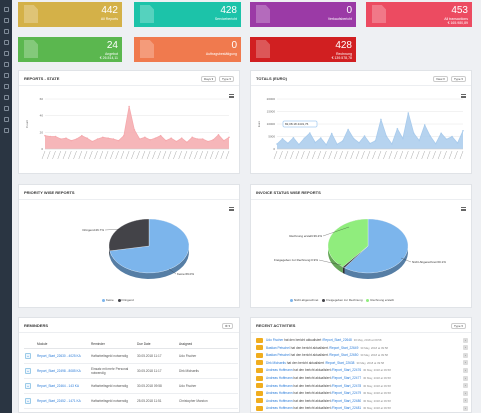  I want to click on activity-report-link: /Report_Start_22649, so click(343, 347).